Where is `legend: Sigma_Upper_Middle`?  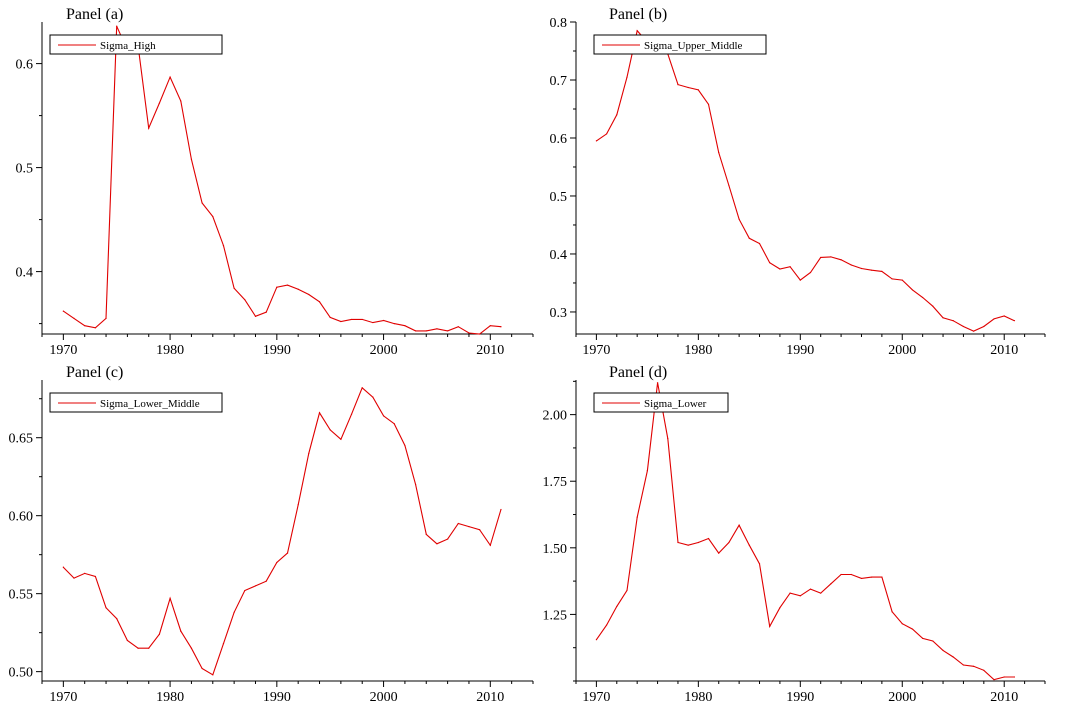
legend: Sigma_Upper_Middle is located at coordinates (680, 44).